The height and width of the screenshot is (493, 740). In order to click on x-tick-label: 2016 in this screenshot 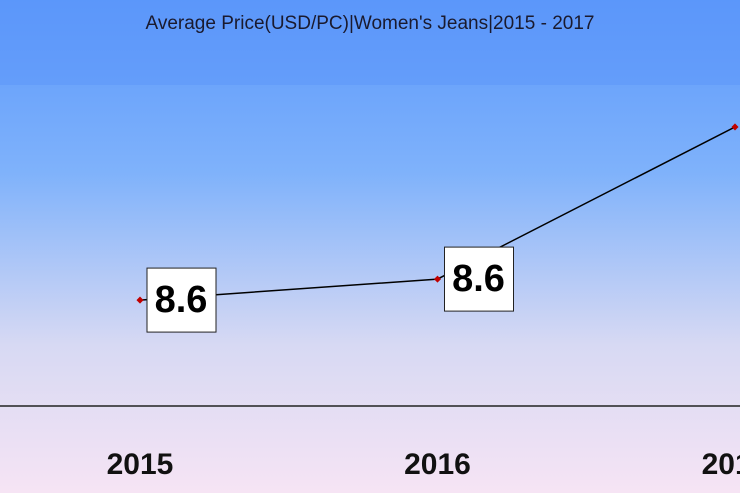, I will do `click(437, 464)`.